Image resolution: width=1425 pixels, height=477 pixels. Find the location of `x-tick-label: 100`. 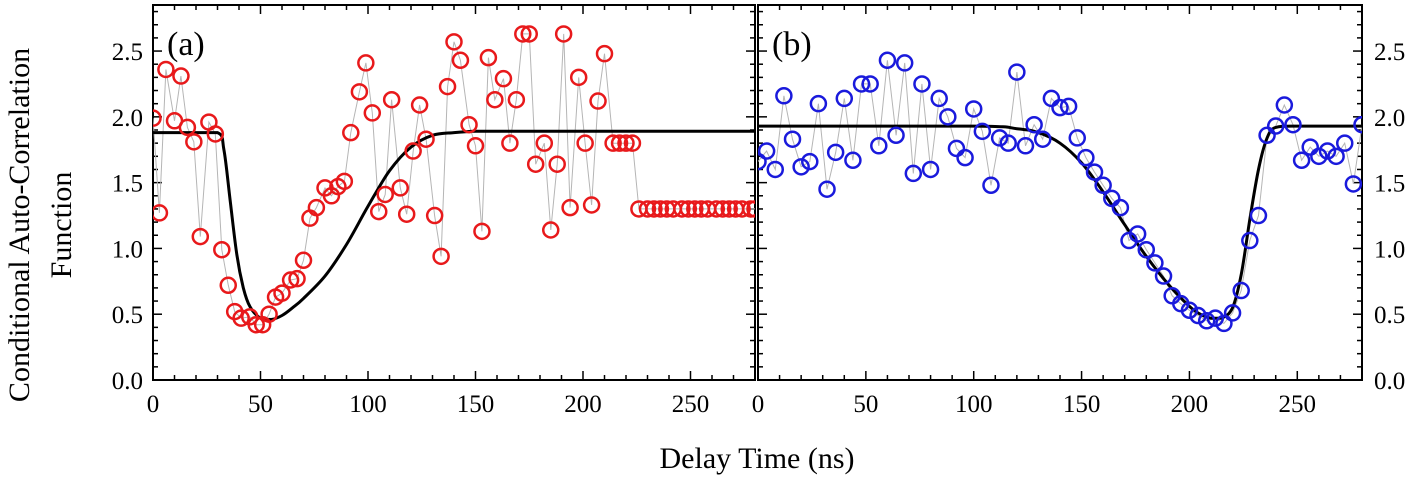

x-tick-label: 100 is located at coordinates (974, 404).